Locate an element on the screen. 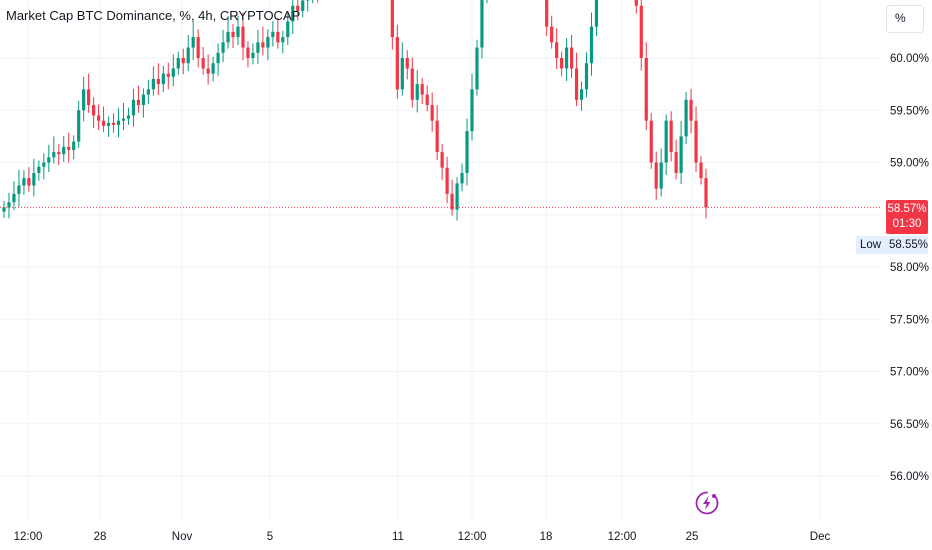 The image size is (932, 550). y-tick-label: 56.00% is located at coordinates (909, 477).